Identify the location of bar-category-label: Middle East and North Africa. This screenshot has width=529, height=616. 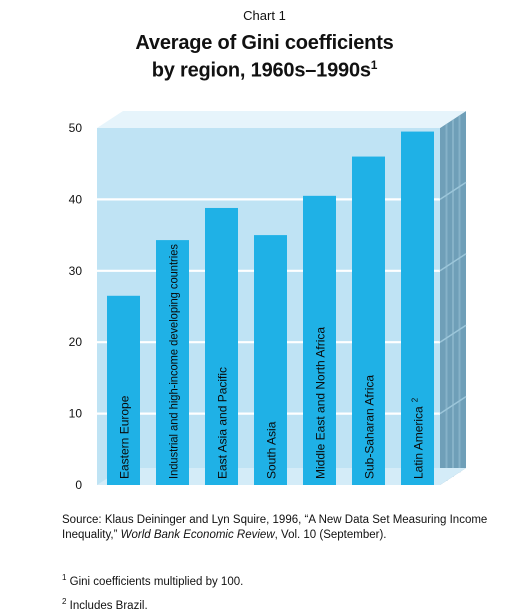
(321, 403).